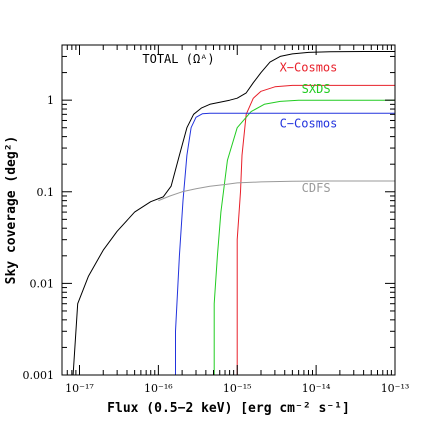  I want to click on series-label-layer: TOTAL (Ωᴬ) X−Cosmos SXDS C−Cosmos CDFS, so click(239, 123).